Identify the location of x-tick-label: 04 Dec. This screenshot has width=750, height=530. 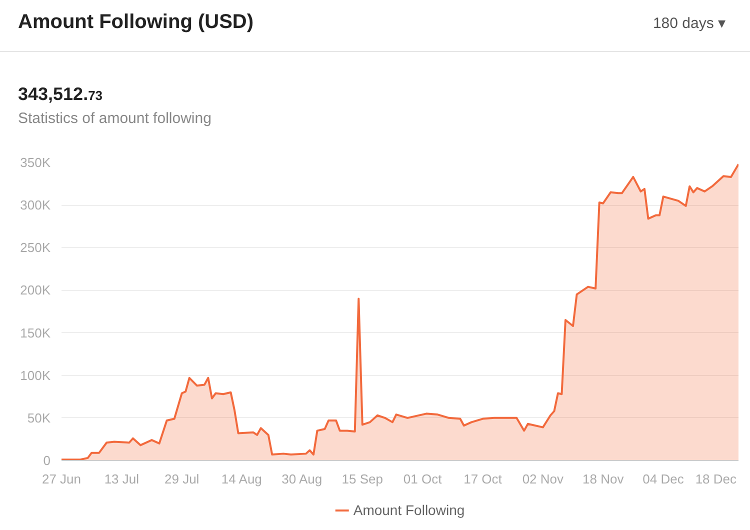
(663, 479).